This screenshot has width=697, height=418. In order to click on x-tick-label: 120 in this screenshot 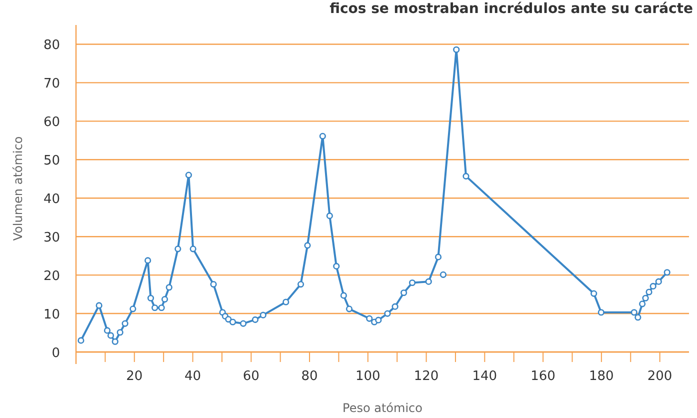, I will do `click(426, 376)`.